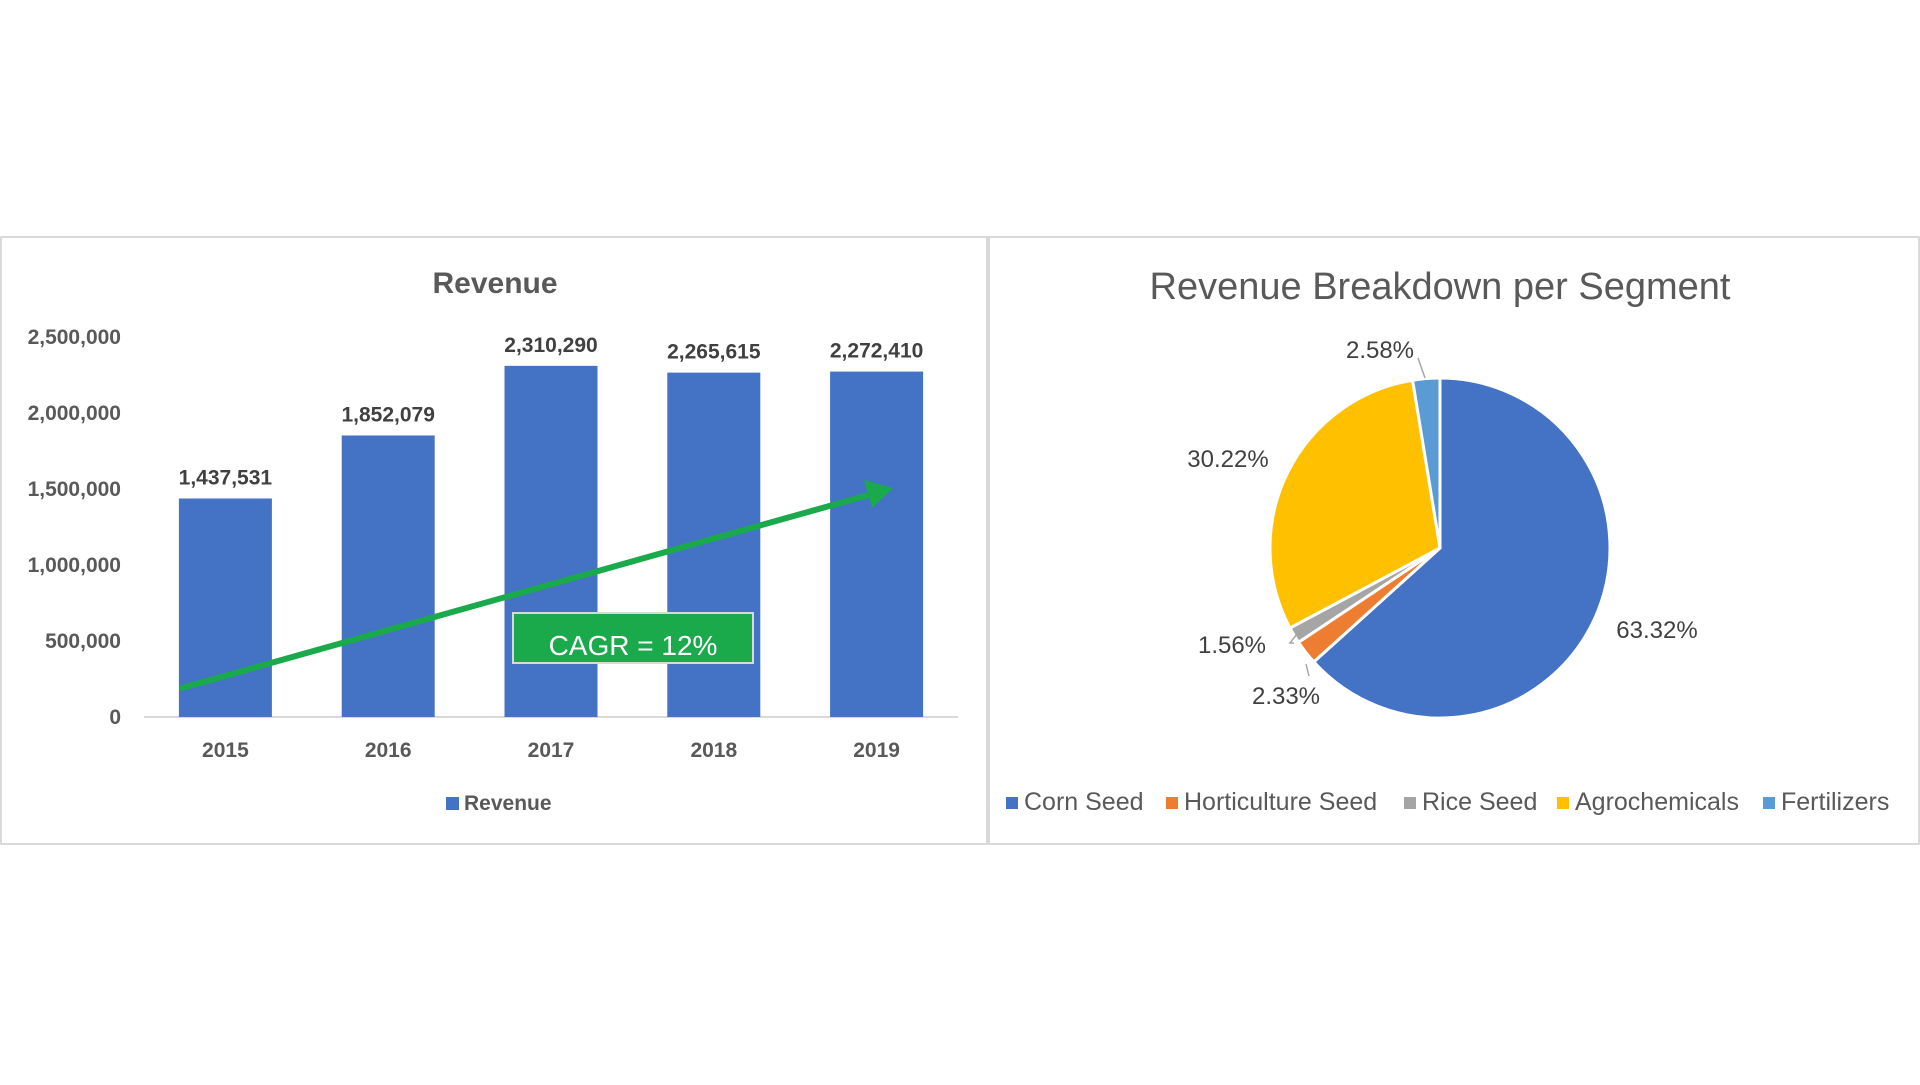 This screenshot has height=1085, width=1920. What do you see at coordinates (83, 641) in the screenshot?
I see `y-tick-label: 500,000` at bounding box center [83, 641].